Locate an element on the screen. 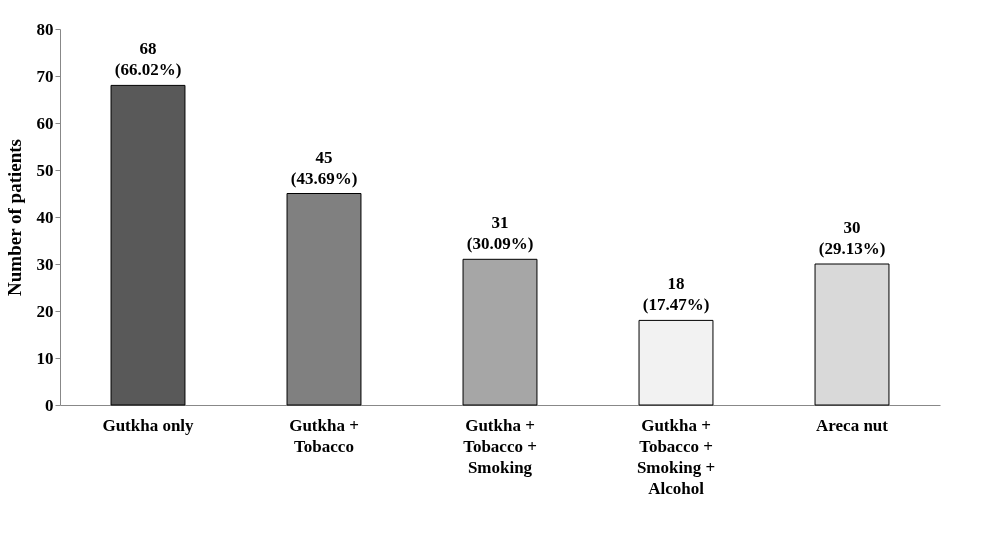  data-label: 45 (43.69%) is located at coordinates (324, 167).